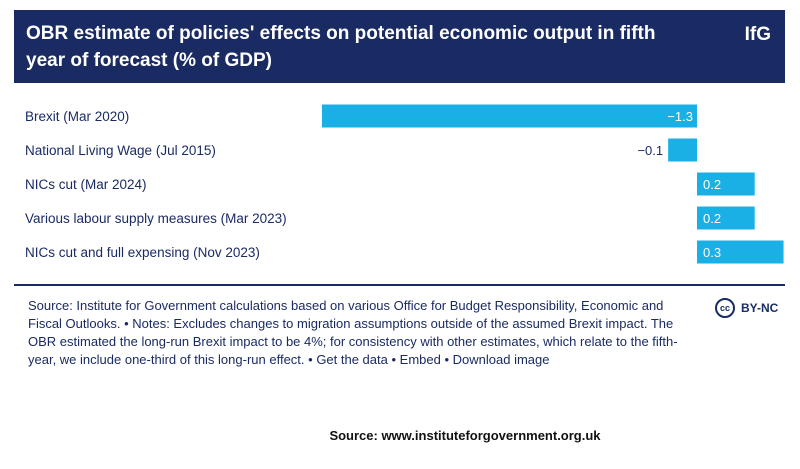 This screenshot has width=800, height=469. I want to click on get-data-link: Get the data, so click(352, 359).